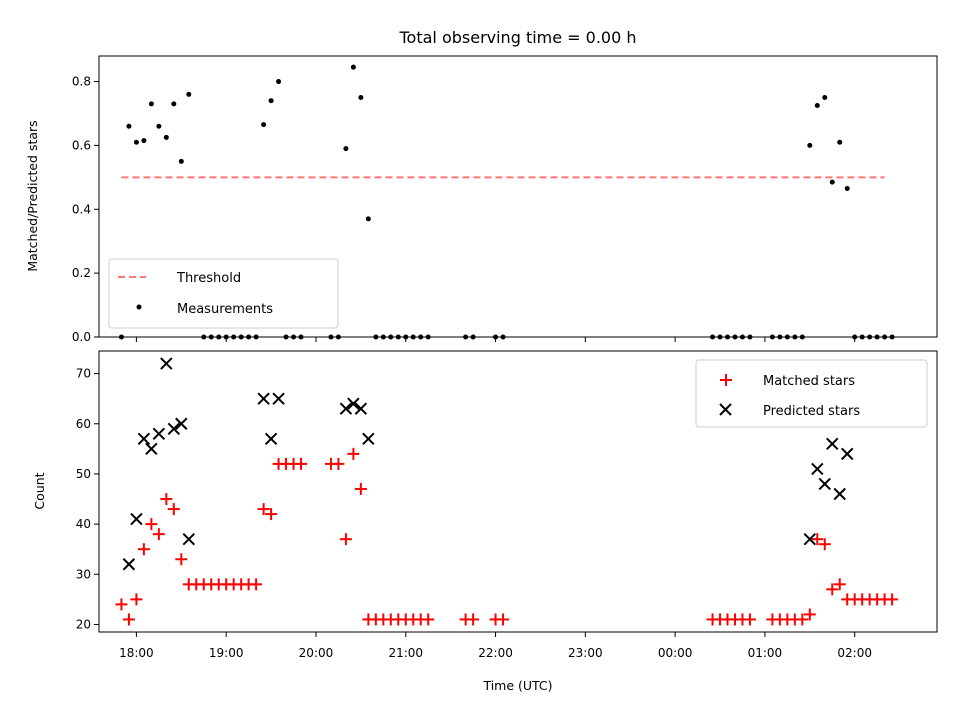 This screenshot has height=720, width=960. I want to click on legend-matched-swatch, so click(726, 380).